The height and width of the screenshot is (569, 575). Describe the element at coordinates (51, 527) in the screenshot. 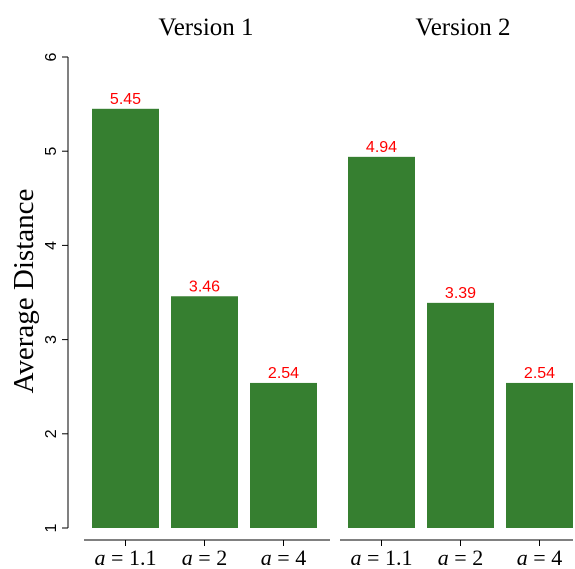

I see `y-tick-label: 1` at that location.